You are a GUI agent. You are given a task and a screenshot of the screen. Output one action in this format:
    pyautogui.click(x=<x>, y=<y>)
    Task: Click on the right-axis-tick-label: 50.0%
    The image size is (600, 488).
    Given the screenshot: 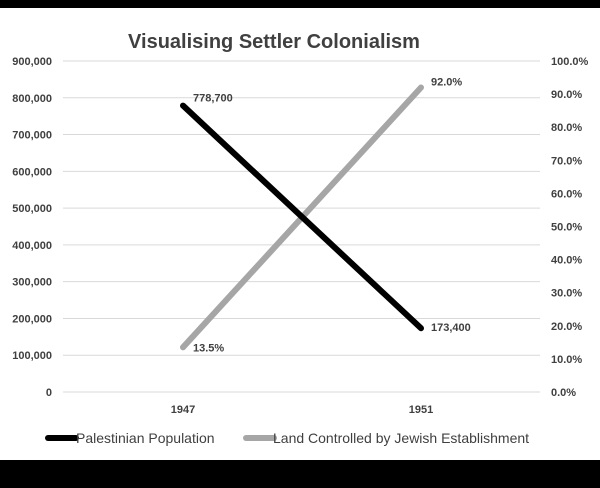 What is the action you would take?
    pyautogui.click(x=566, y=228)
    